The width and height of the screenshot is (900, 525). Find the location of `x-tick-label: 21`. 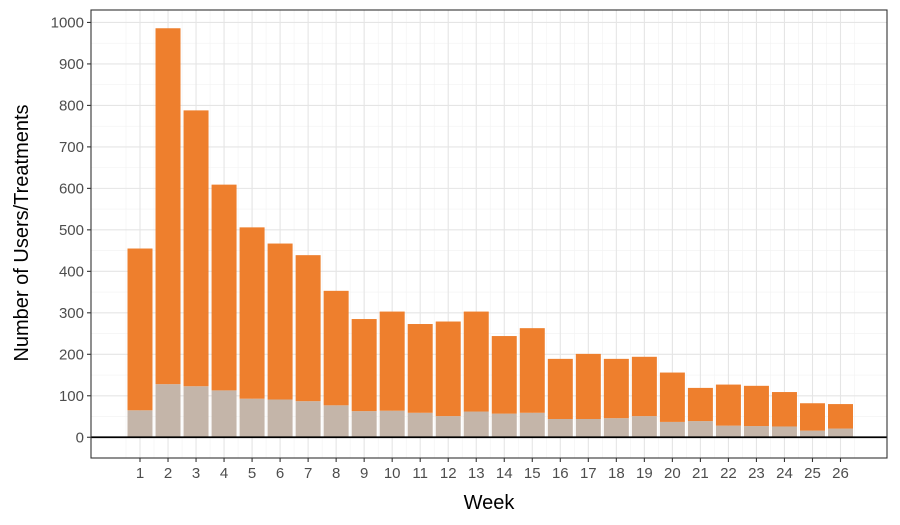

x-tick-label: 21 is located at coordinates (700, 473).